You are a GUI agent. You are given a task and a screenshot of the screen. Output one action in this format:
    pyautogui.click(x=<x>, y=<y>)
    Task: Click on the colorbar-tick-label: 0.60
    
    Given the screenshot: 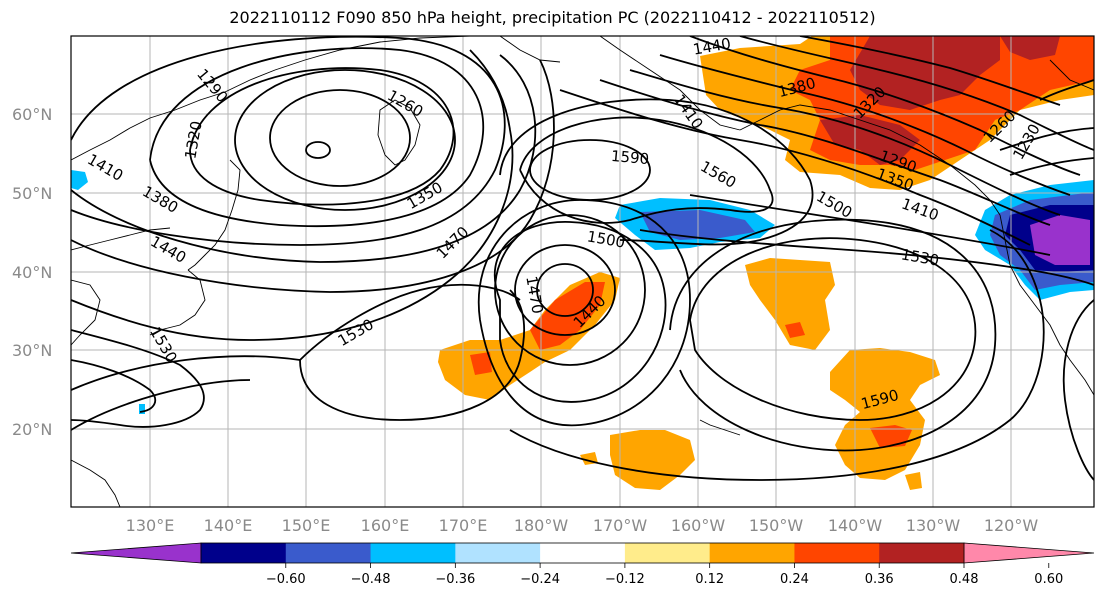 What is the action you would take?
    pyautogui.click(x=1048, y=579)
    